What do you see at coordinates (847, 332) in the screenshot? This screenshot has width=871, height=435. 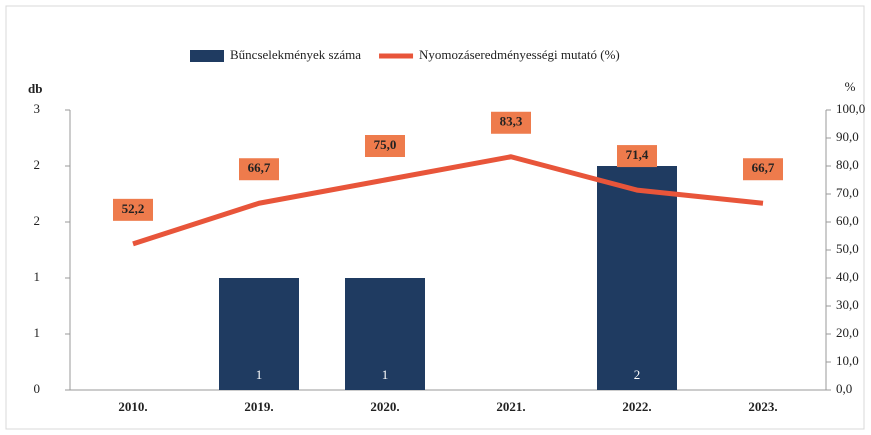 I see `y2-tick-label: 20,0` at bounding box center [847, 332].